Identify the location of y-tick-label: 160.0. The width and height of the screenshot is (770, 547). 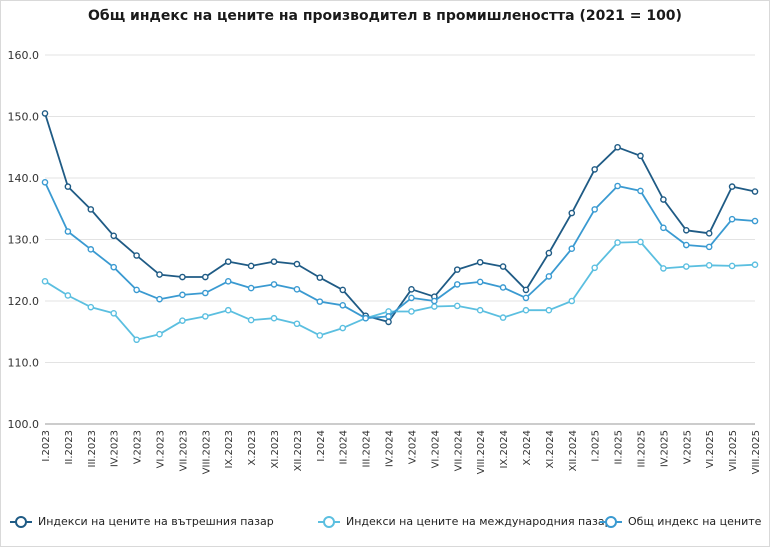
(24, 55).